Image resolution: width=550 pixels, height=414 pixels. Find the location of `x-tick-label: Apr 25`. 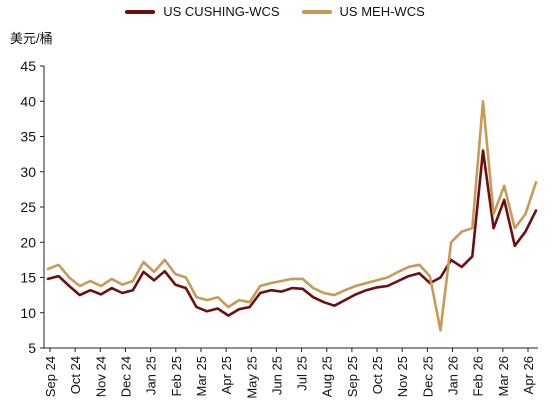

x-tick-label: Apr 25 is located at coordinates (226, 375).